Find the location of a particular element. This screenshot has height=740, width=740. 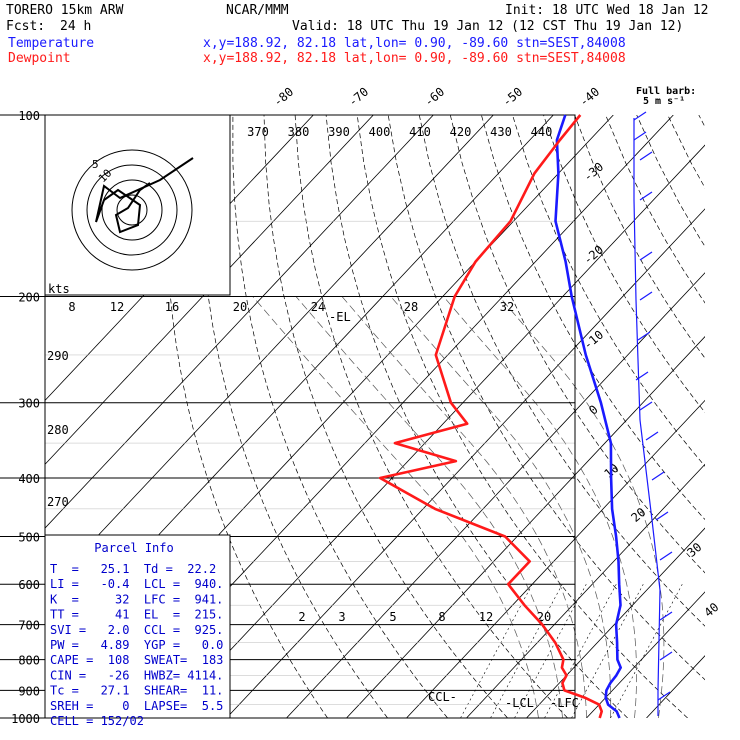

pressure-tick-label: 500 is located at coordinates (29, 537).